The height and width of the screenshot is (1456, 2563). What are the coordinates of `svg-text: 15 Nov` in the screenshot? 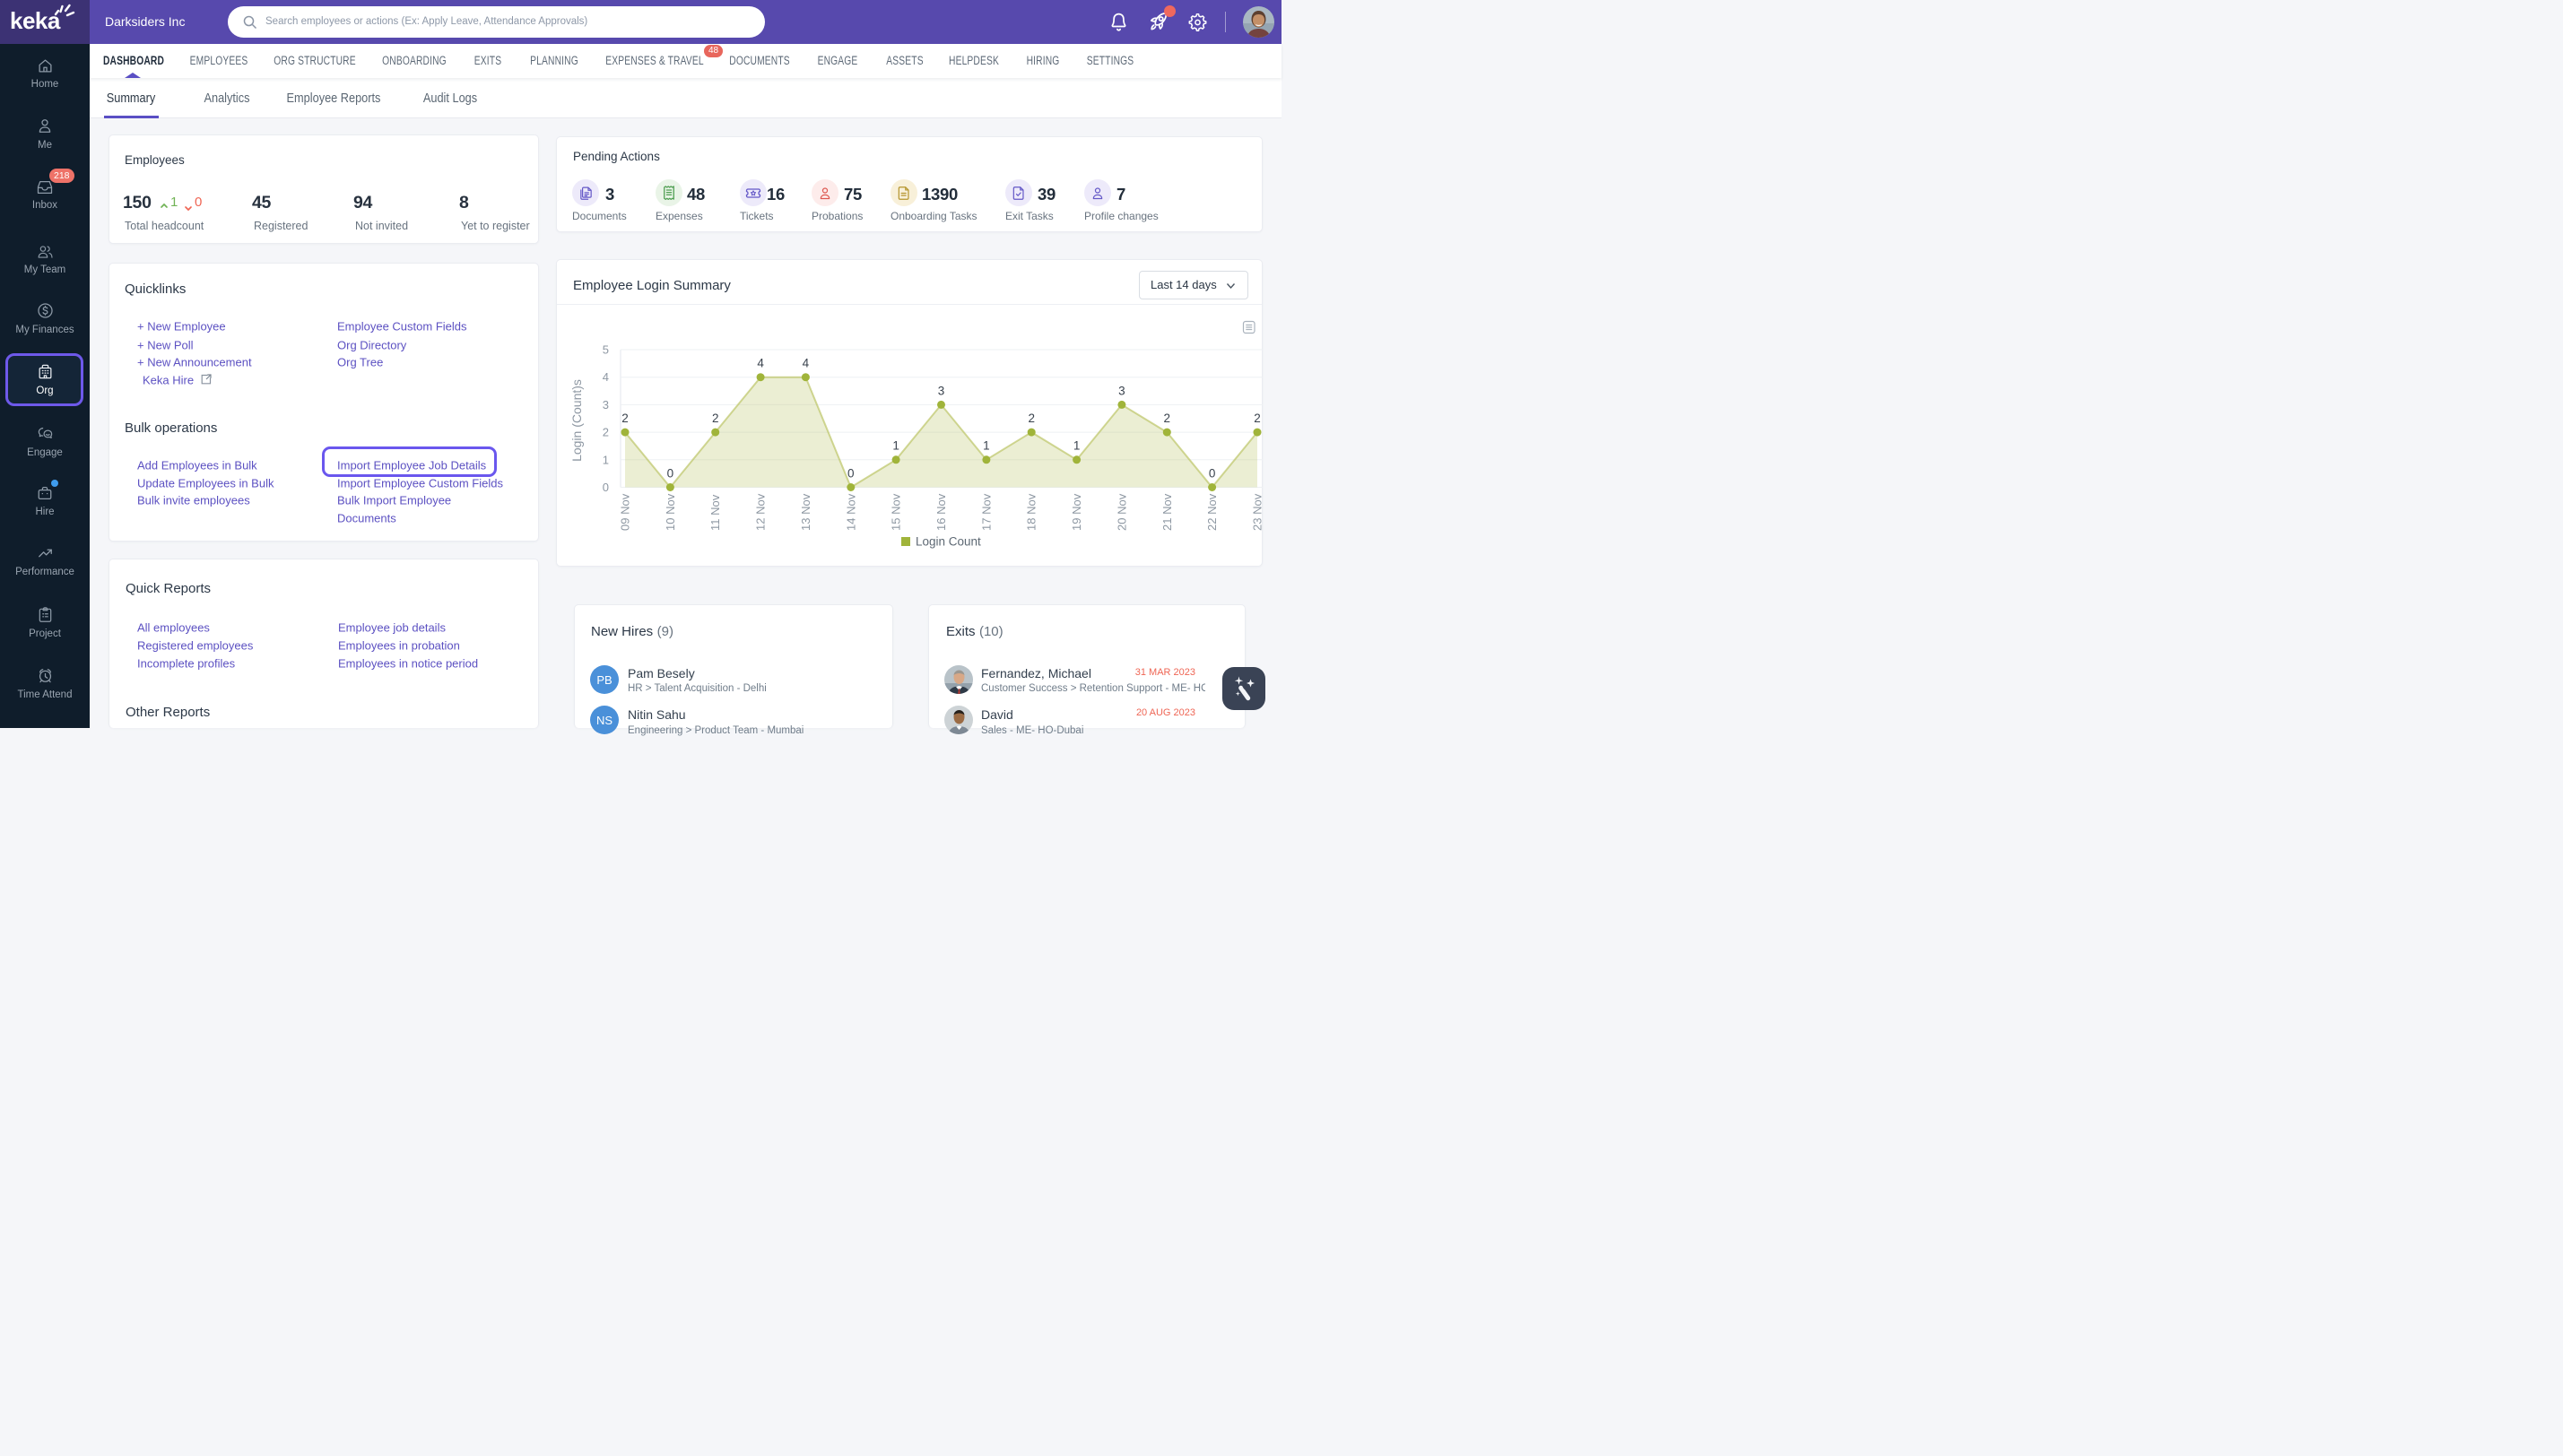 It's located at (896, 512).